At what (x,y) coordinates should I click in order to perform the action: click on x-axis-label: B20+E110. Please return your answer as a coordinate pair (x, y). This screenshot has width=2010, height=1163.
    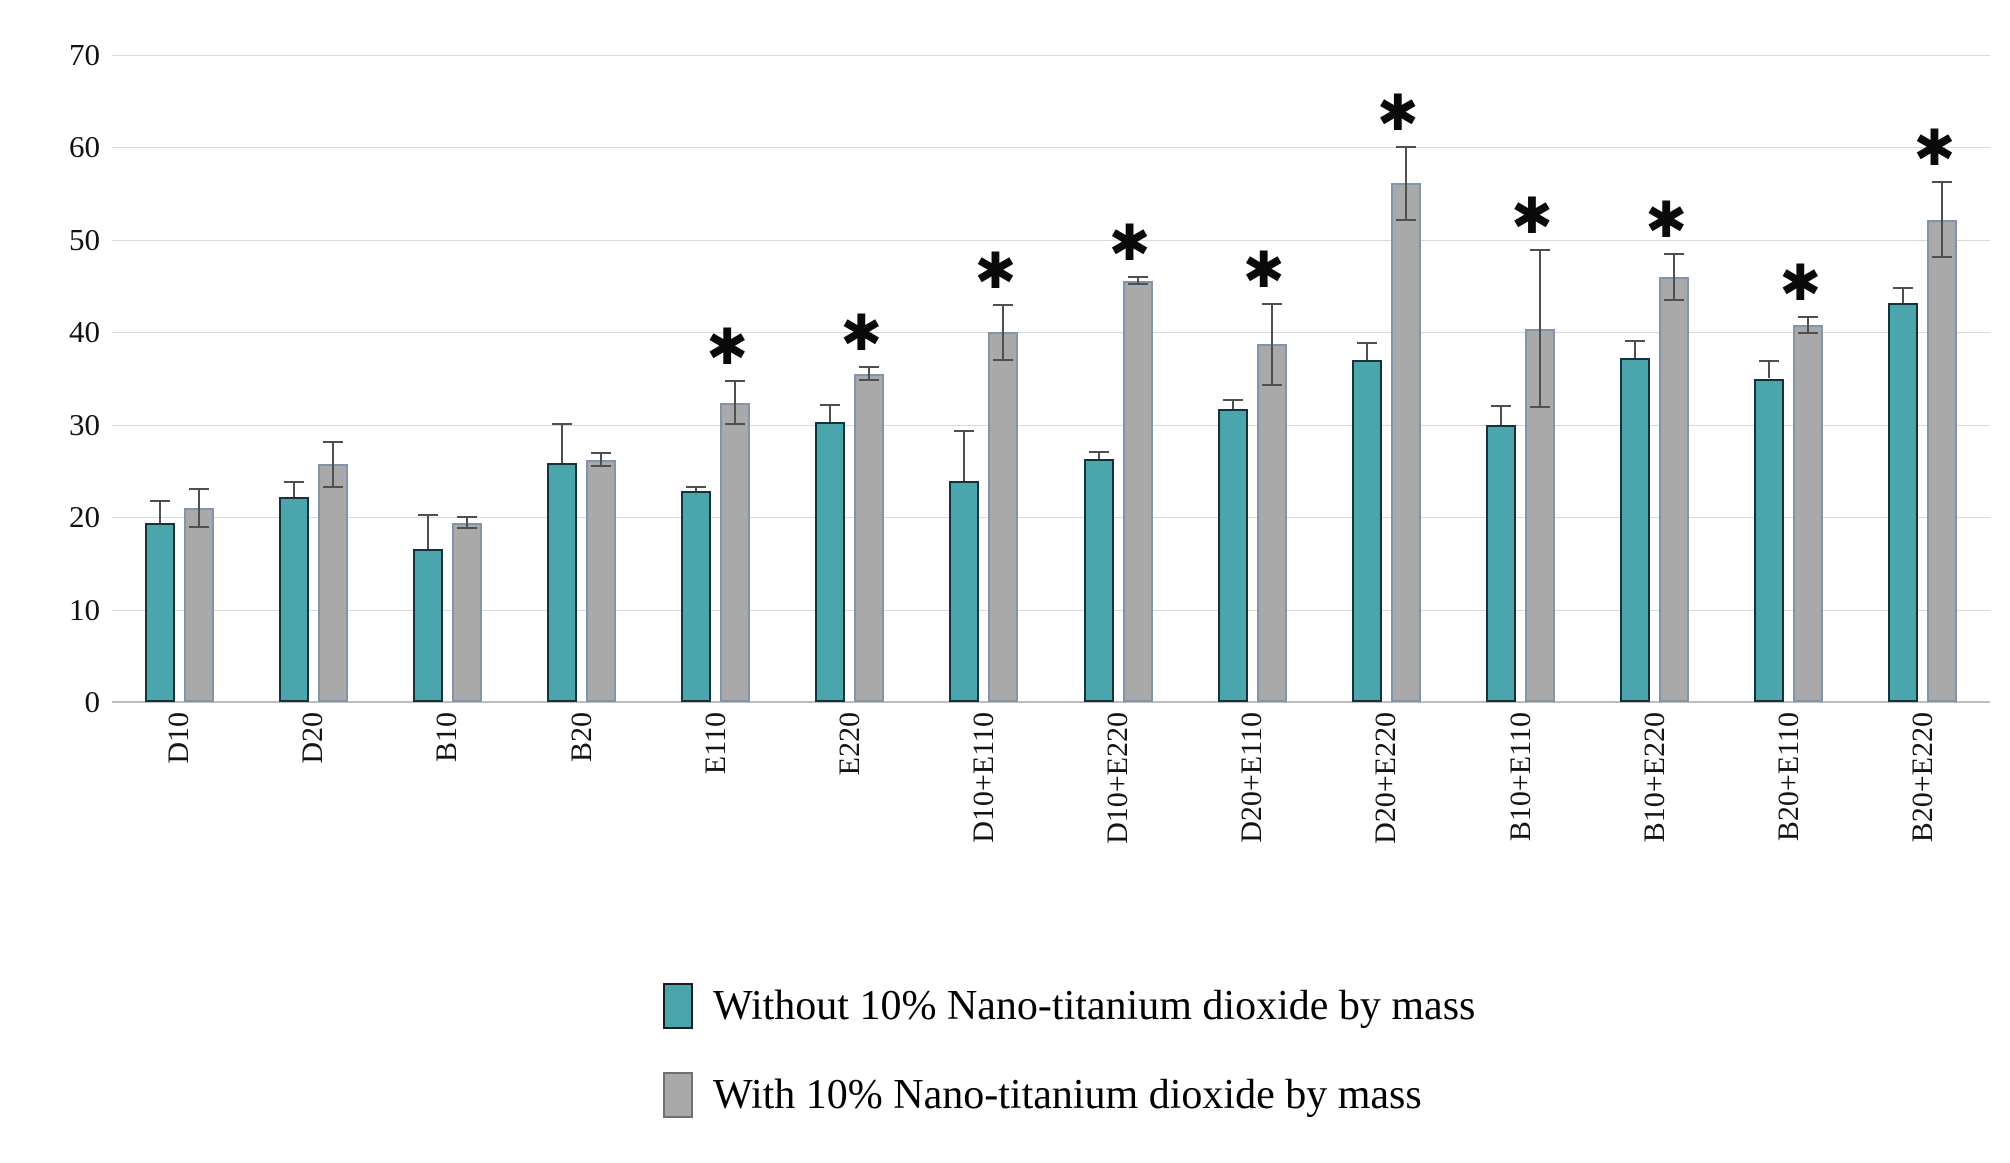
    Looking at the image, I should click on (1788, 777).